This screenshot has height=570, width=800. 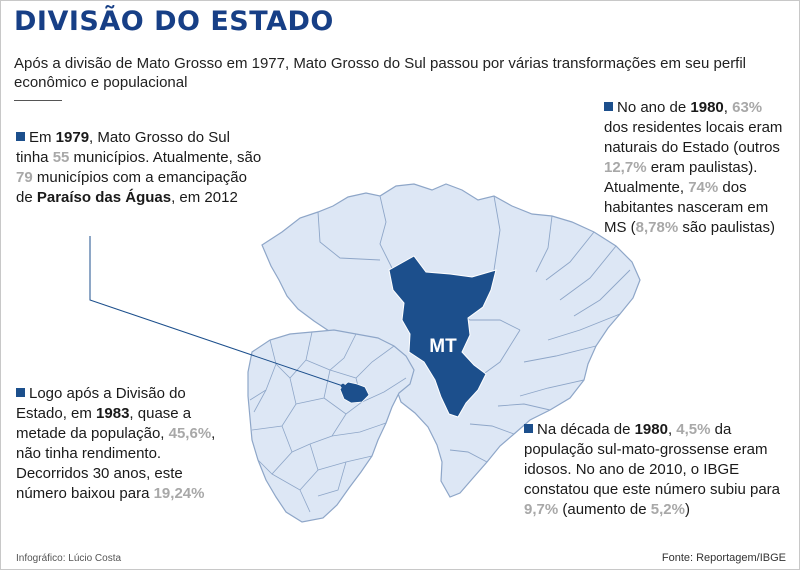 What do you see at coordinates (443, 346) in the screenshot?
I see `mt-label: MT` at bounding box center [443, 346].